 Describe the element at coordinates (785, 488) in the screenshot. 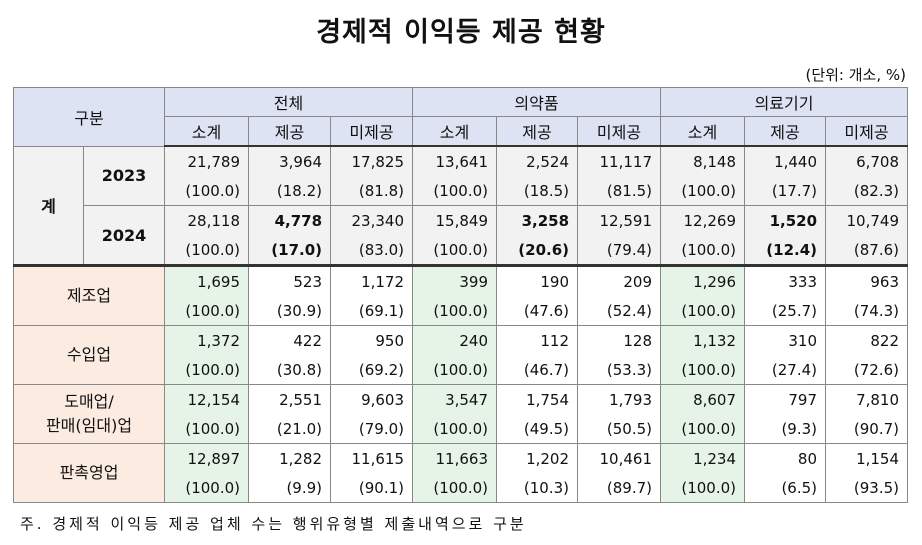

I see `cell-percent: (6.5)` at that location.